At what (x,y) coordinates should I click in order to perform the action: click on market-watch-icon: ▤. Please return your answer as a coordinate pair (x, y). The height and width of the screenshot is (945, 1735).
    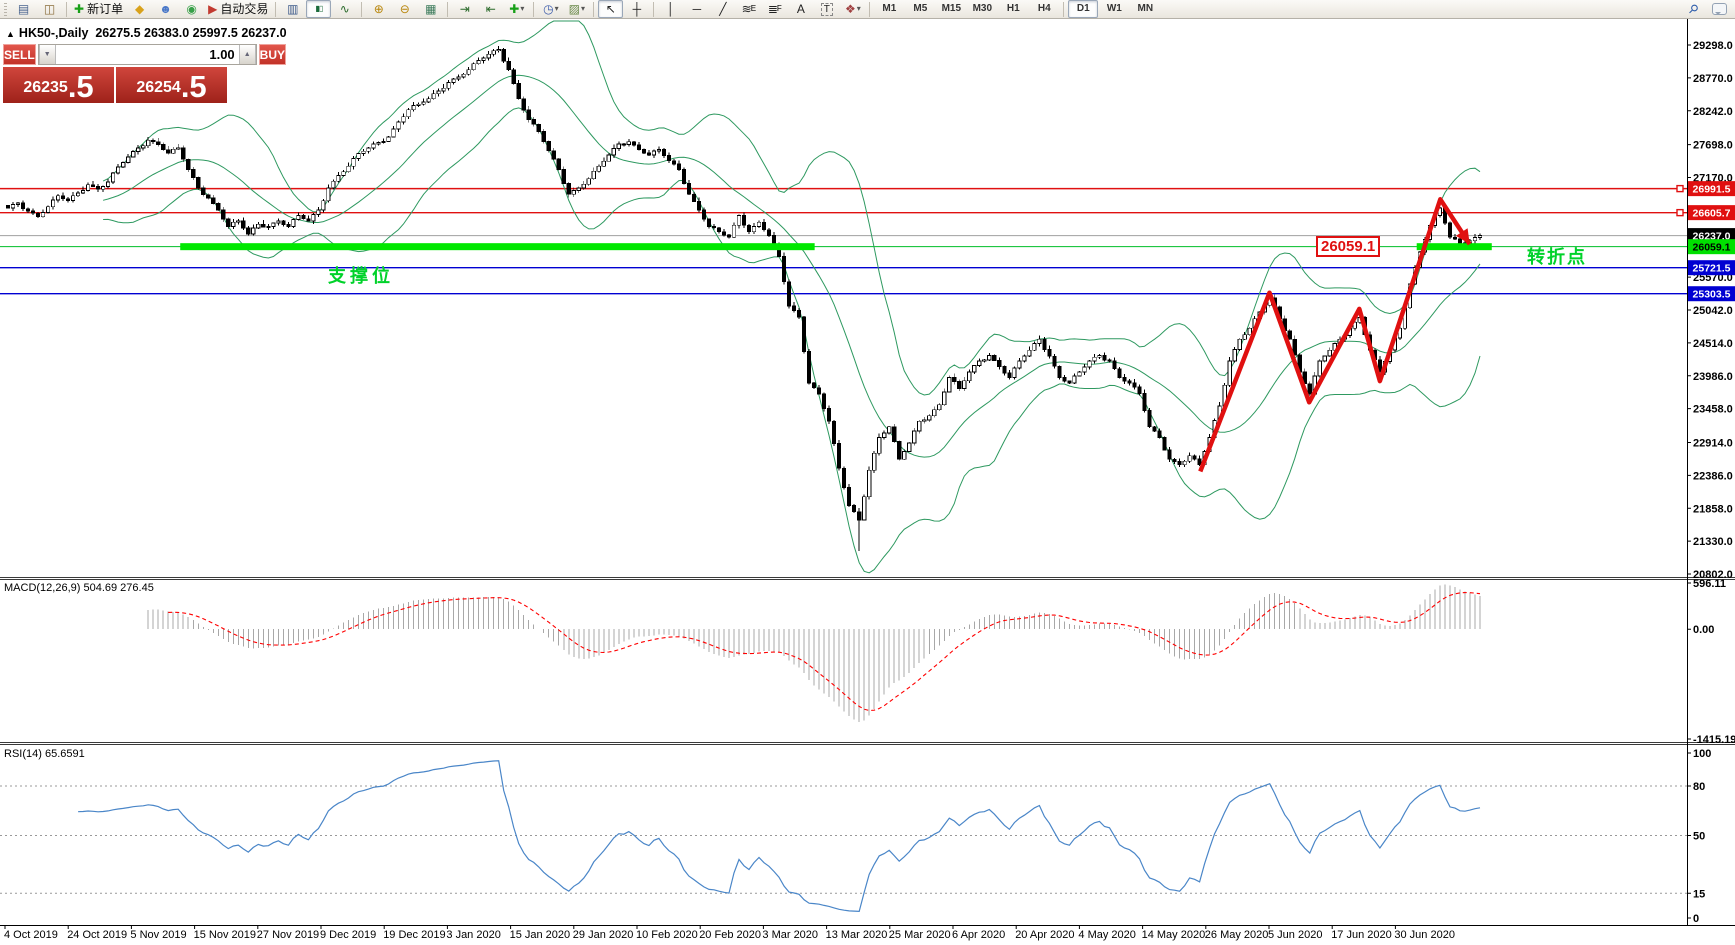
    Looking at the image, I should click on (23, 9).